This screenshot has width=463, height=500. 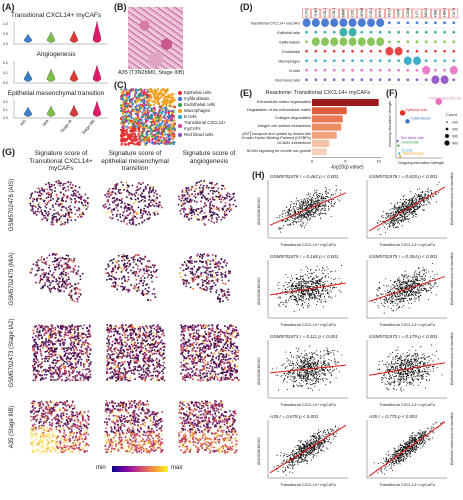 What do you see at coordinates (407, 150) in the screenshot?
I see `point-label: B cells` at bounding box center [407, 150].